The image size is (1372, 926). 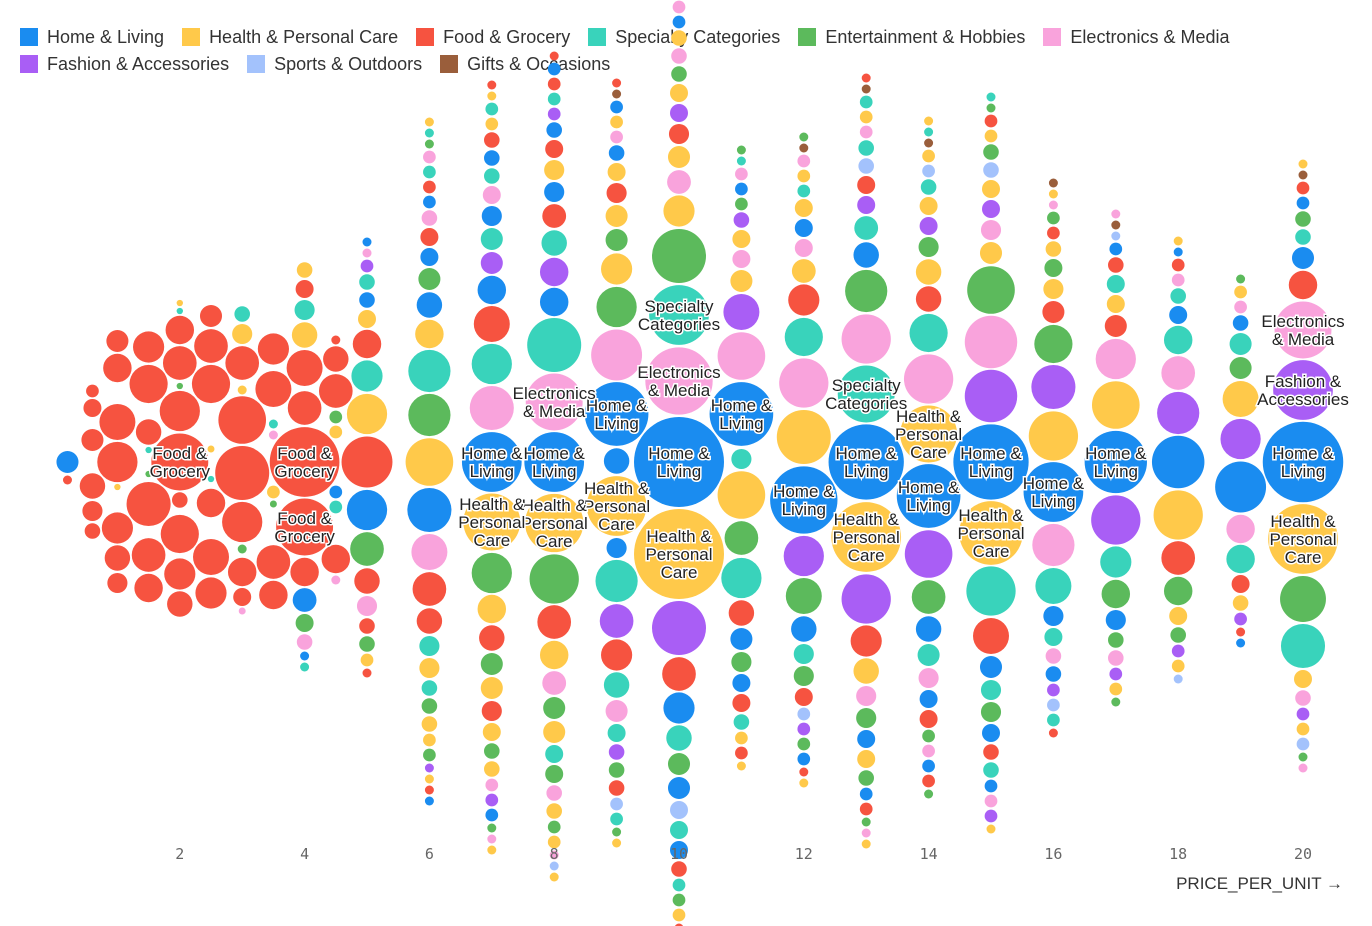 What do you see at coordinates (493, 37) in the screenshot?
I see `legend-item: Food & Grocery` at bounding box center [493, 37].